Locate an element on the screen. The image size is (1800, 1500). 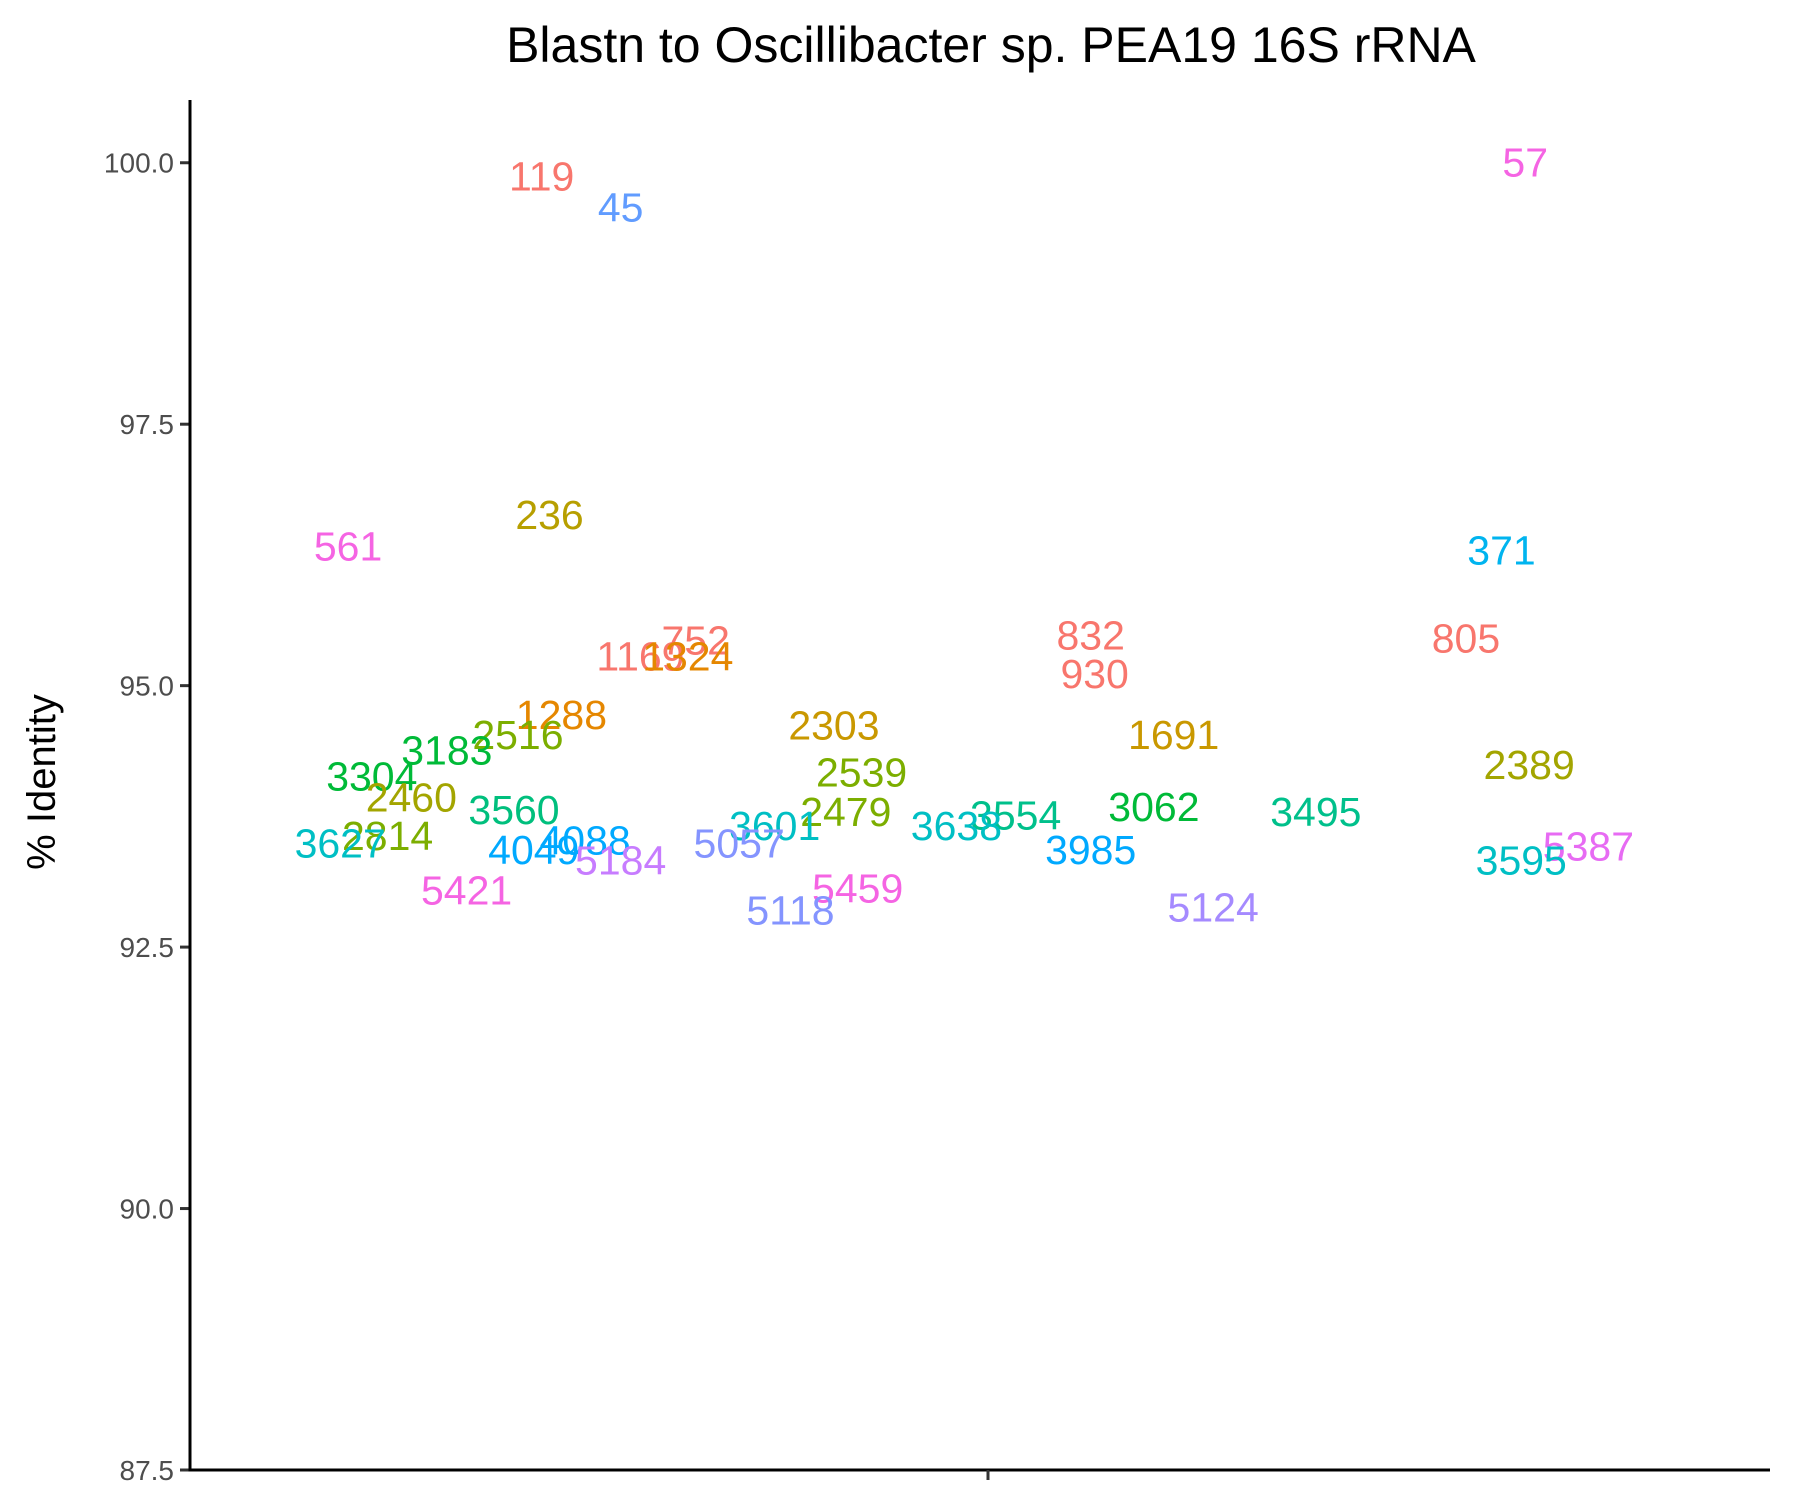
y-tick-label: 95.0 is located at coordinates (147, 686).